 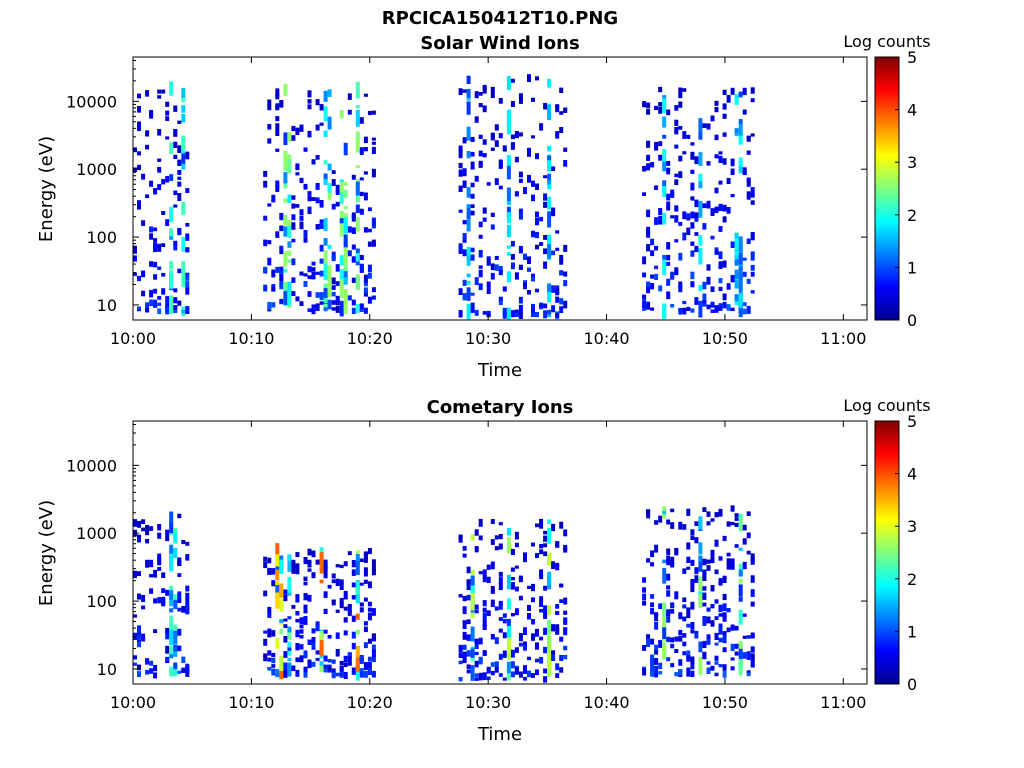 What do you see at coordinates (91, 101) in the screenshot?
I see `y-tick-label: 10000` at bounding box center [91, 101].